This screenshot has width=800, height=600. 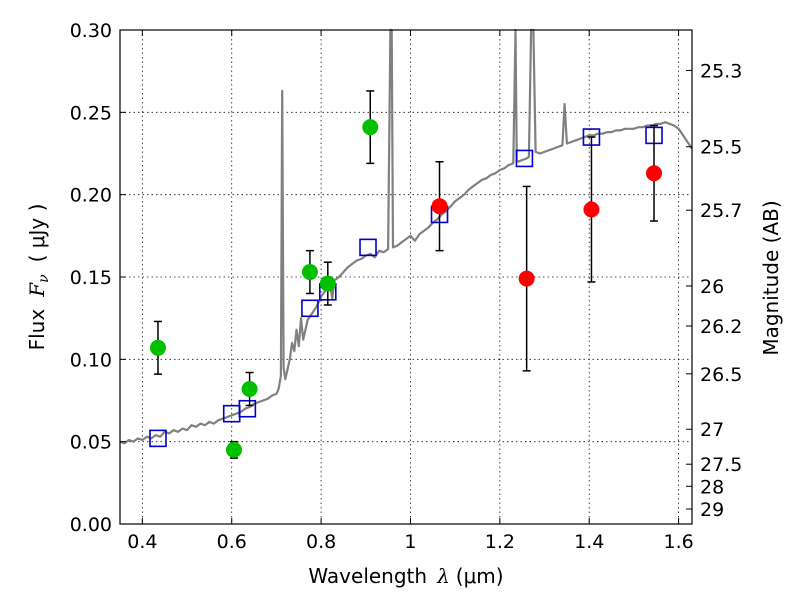 I want to click on y-tick-label: 0.15, so click(x=91, y=278).